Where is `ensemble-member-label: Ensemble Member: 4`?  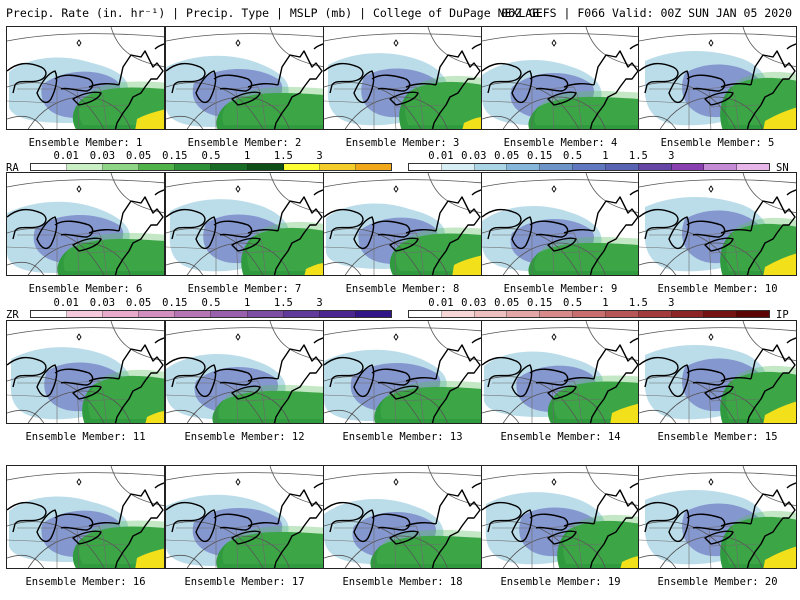 ensemble-member-label: Ensemble Member: 4 is located at coordinates (560, 143).